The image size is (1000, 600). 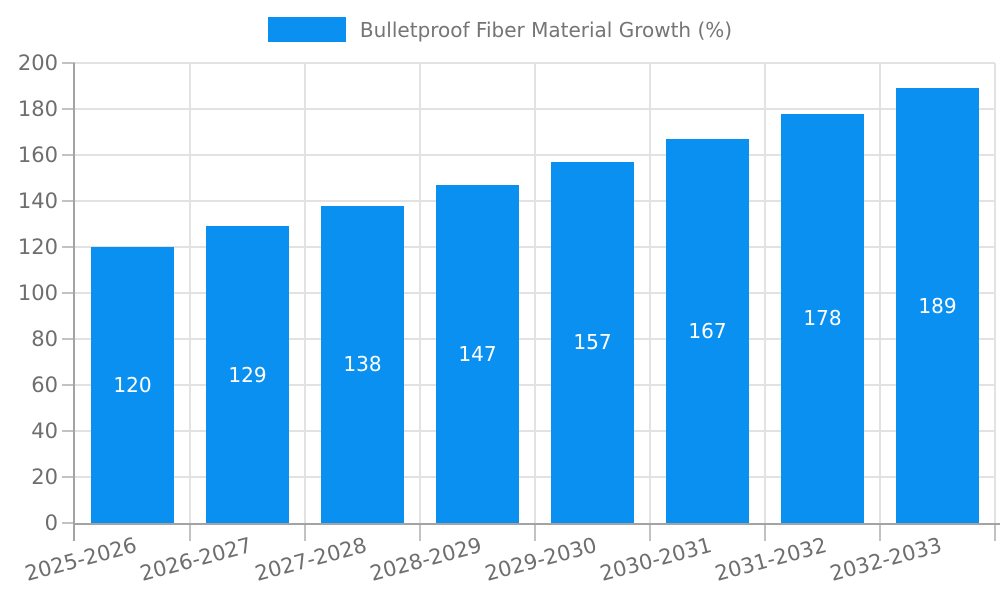 I want to click on bar: 178, so click(x=822, y=318).